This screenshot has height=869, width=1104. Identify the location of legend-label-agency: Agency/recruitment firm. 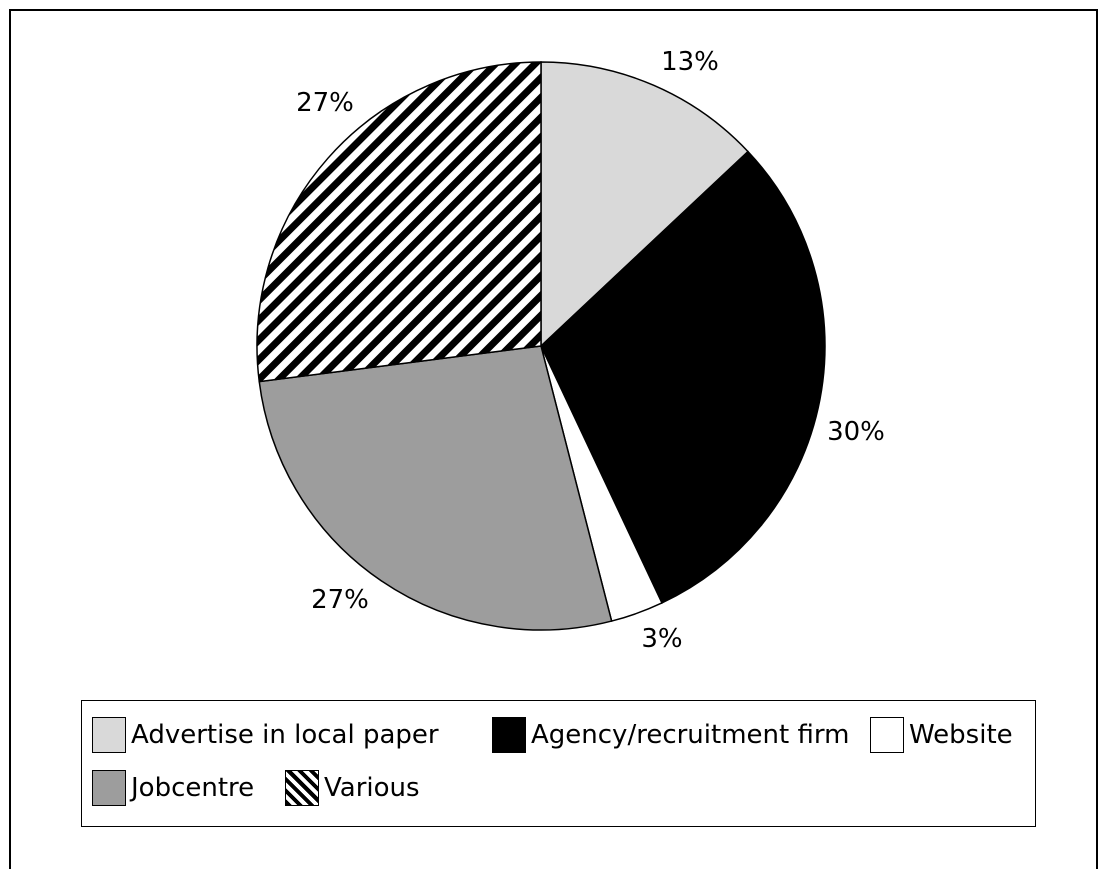
(690, 735).